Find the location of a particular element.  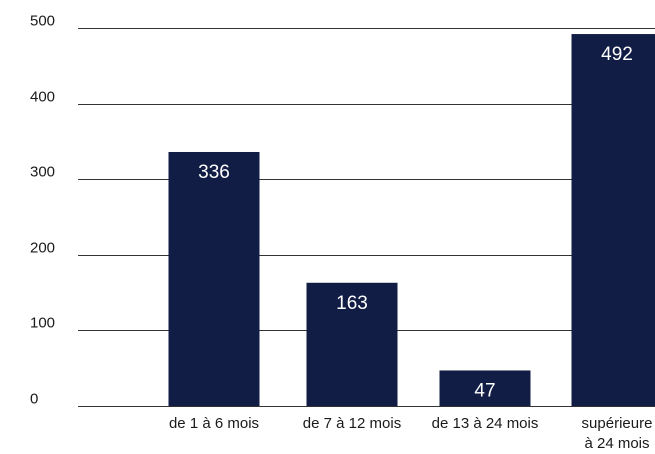

bar-value-label: 163 is located at coordinates (352, 303).